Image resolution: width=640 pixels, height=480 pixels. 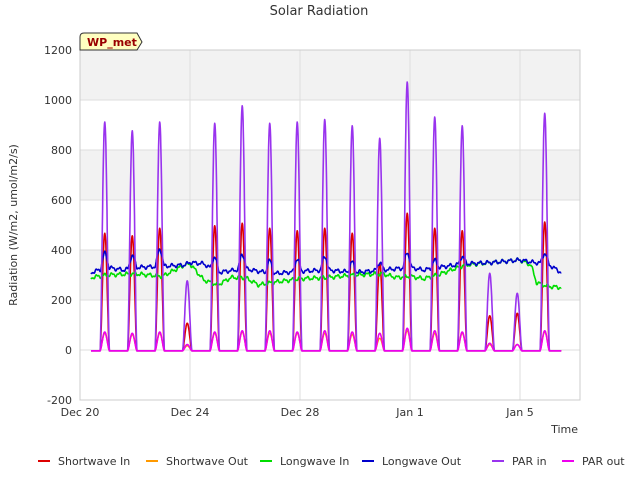 I want to click on y-tick-label: 600, so click(x=61, y=200).